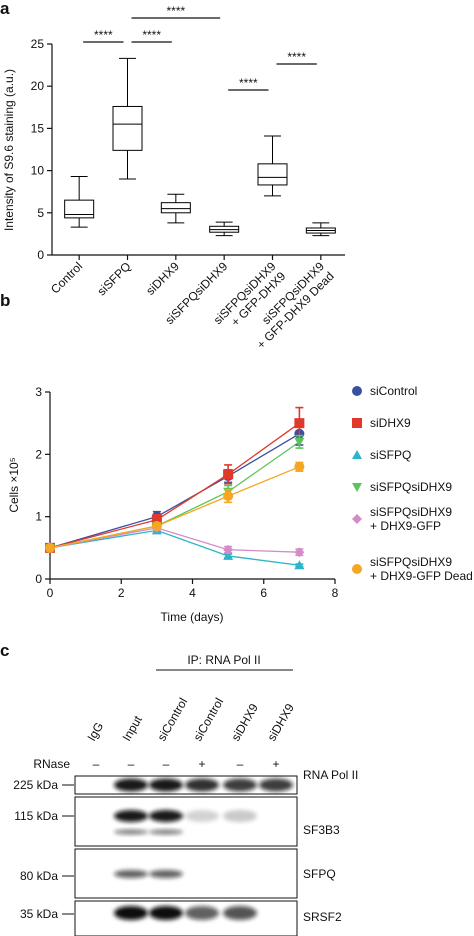 The height and width of the screenshot is (936, 474). What do you see at coordinates (322, 917) in the screenshot?
I see `protein-label: SRSF2` at bounding box center [322, 917].